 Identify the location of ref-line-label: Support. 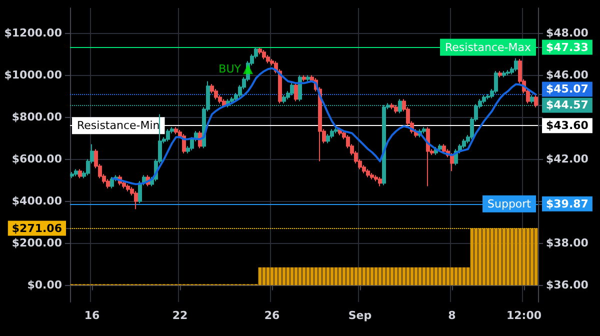
(510, 203).